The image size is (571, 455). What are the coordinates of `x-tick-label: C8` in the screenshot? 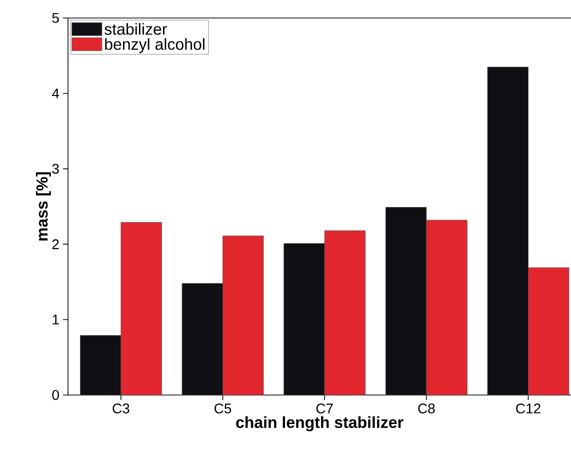 It's located at (426, 409).